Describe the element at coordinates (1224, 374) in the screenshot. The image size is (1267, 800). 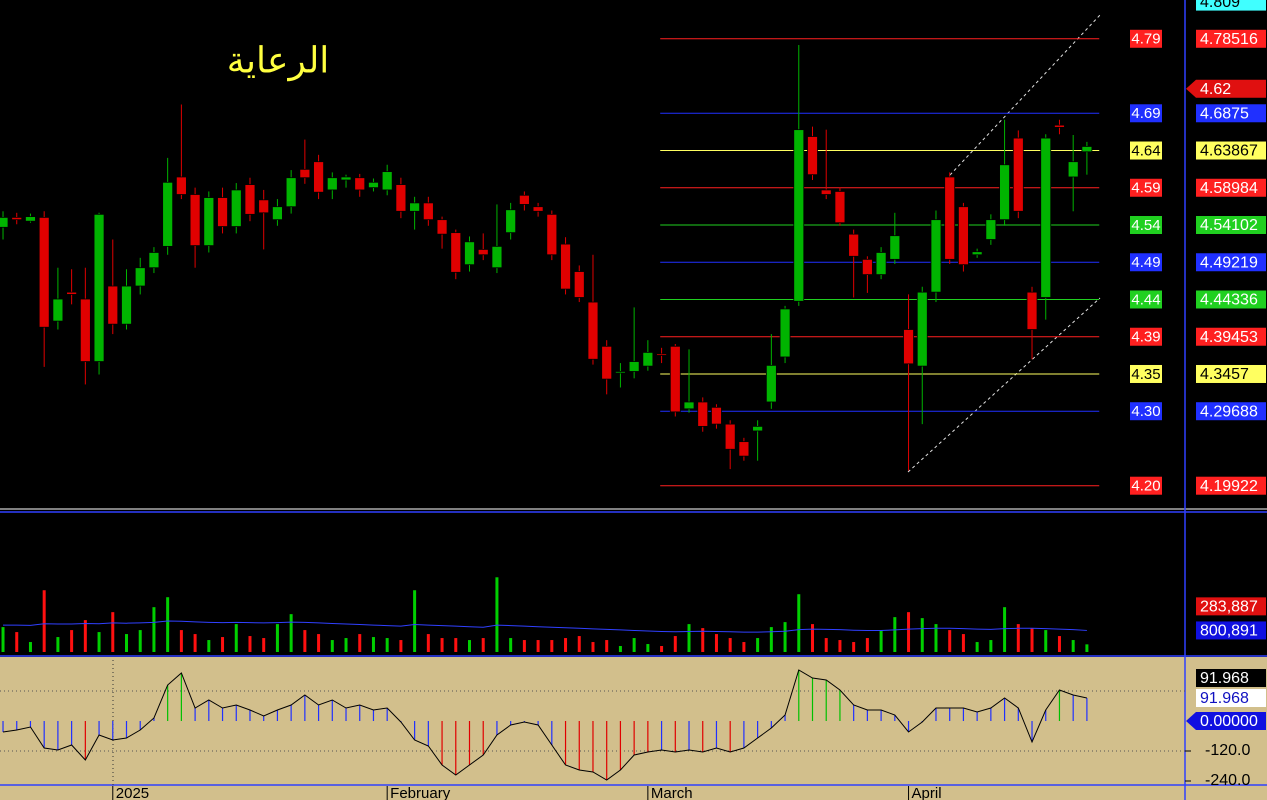
I see `axis-marker-label: 4.3457` at that location.